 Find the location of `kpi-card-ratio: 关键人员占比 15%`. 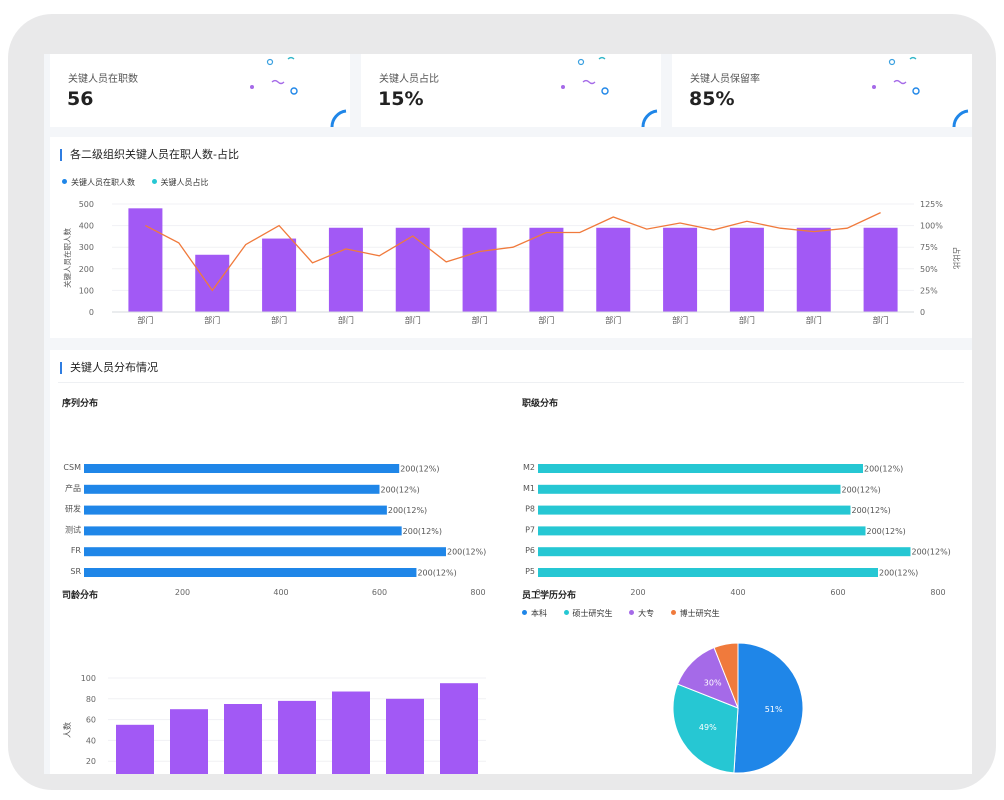

kpi-card-ratio: 关键人员占比 15% is located at coordinates (511, 90).